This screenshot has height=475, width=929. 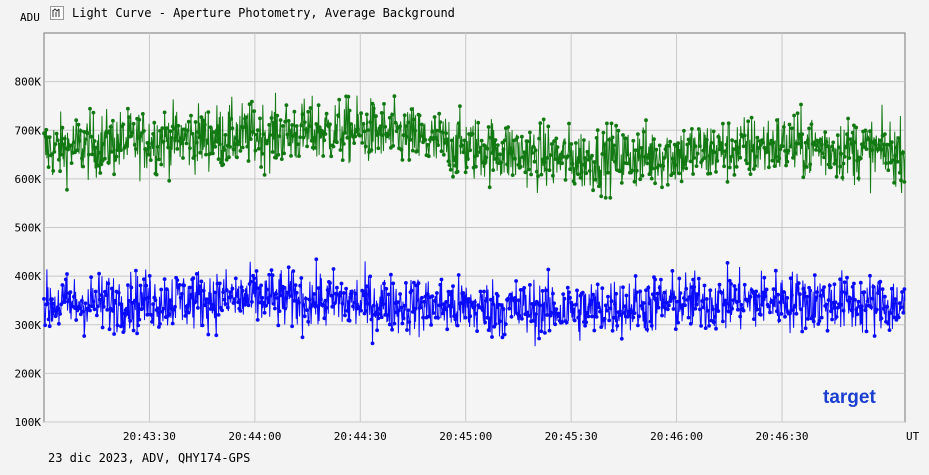 I want to click on y-tick-label: 200K, so click(x=28, y=373).